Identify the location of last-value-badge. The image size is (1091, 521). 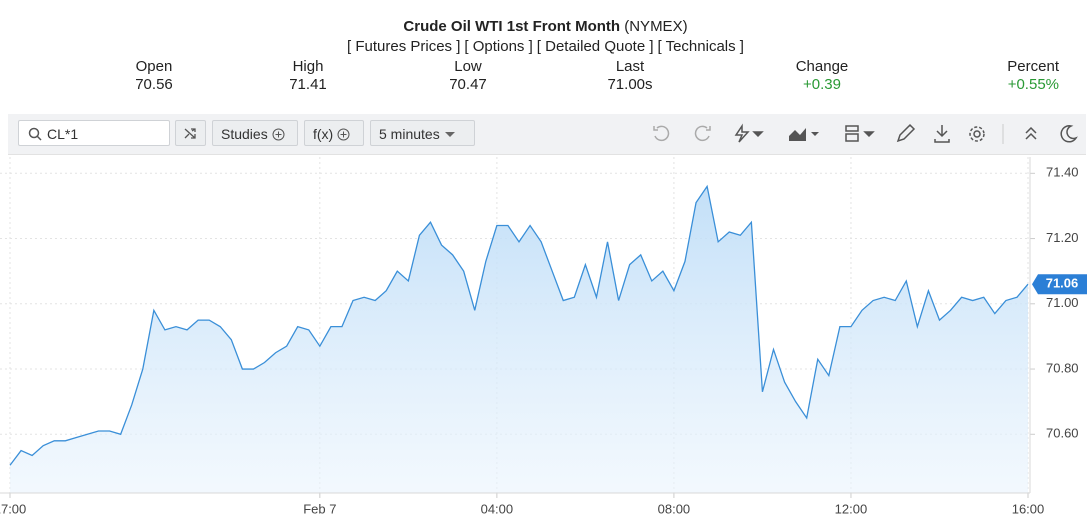
(1059, 284).